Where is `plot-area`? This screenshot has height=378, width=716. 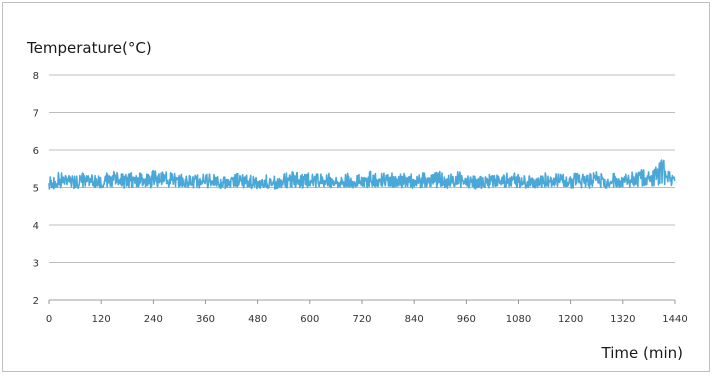 plot-area is located at coordinates (362, 174).